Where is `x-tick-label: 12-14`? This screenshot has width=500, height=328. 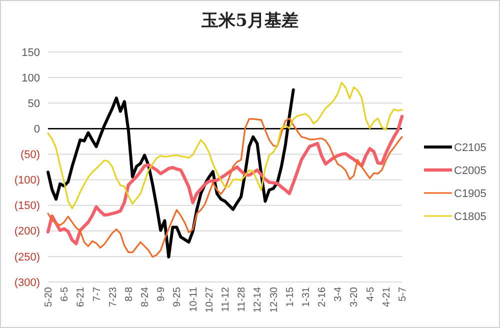 x-tick-label: 12-14 is located at coordinates (258, 299).